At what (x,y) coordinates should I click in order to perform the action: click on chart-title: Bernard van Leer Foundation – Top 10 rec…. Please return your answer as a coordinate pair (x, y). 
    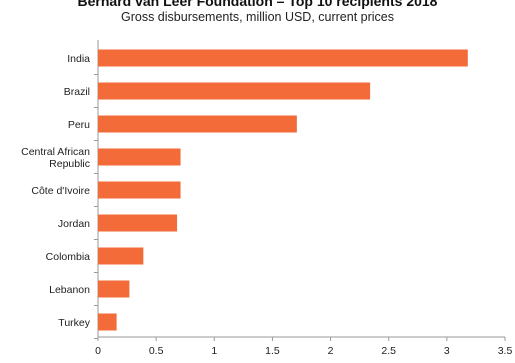
    Looking at the image, I should click on (257, 4).